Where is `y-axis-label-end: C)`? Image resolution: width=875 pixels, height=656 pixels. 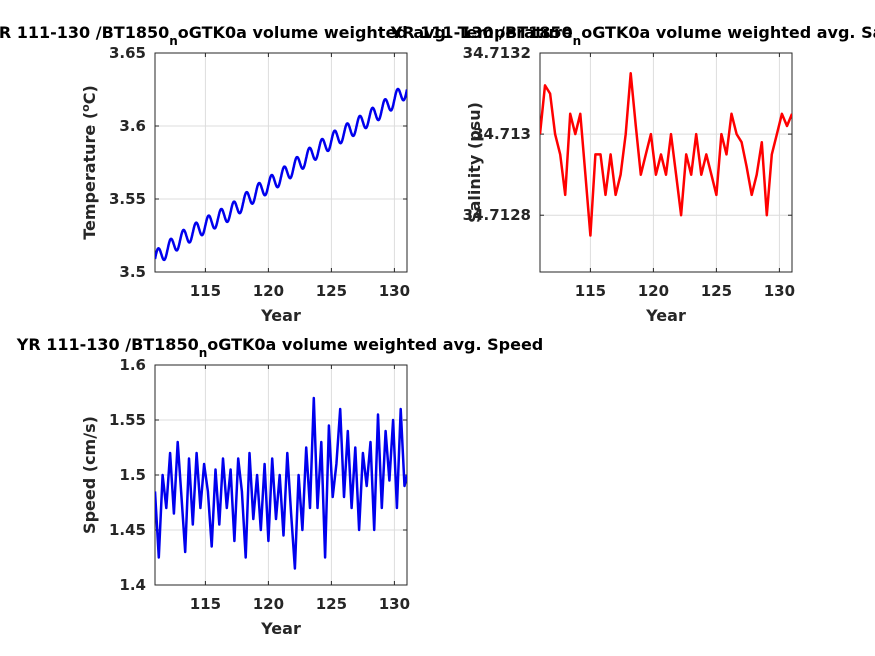 y-axis-label-end: C) is located at coordinates (89, 94).